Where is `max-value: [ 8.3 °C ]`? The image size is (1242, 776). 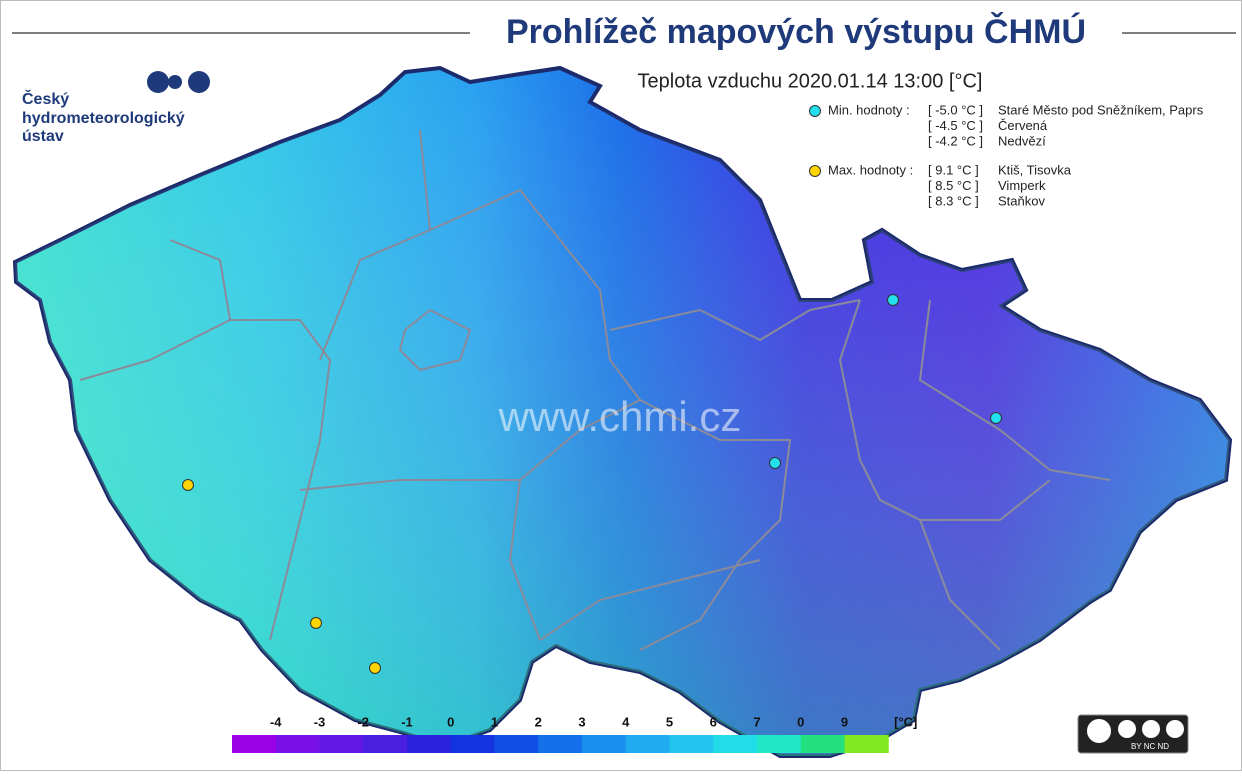 max-value: [ 8.3 °C ] is located at coordinates (953, 200).